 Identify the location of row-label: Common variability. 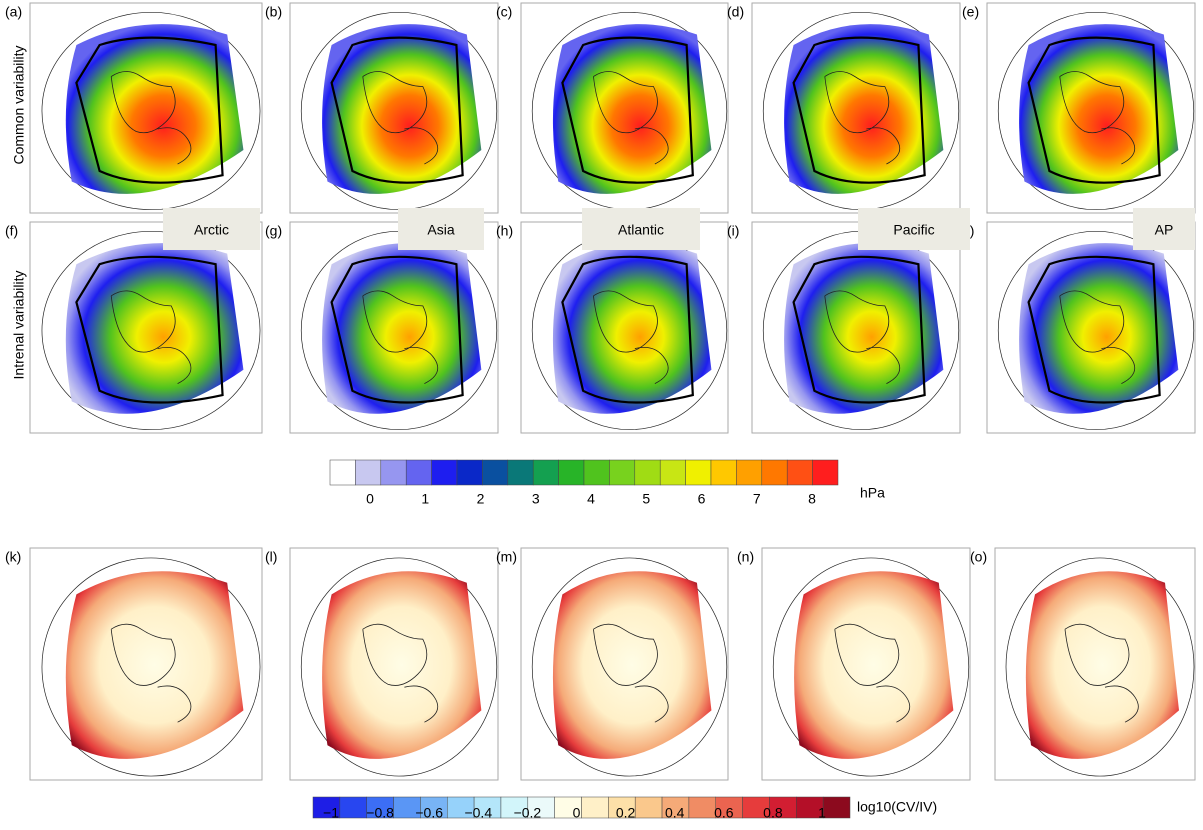
(19, 104).